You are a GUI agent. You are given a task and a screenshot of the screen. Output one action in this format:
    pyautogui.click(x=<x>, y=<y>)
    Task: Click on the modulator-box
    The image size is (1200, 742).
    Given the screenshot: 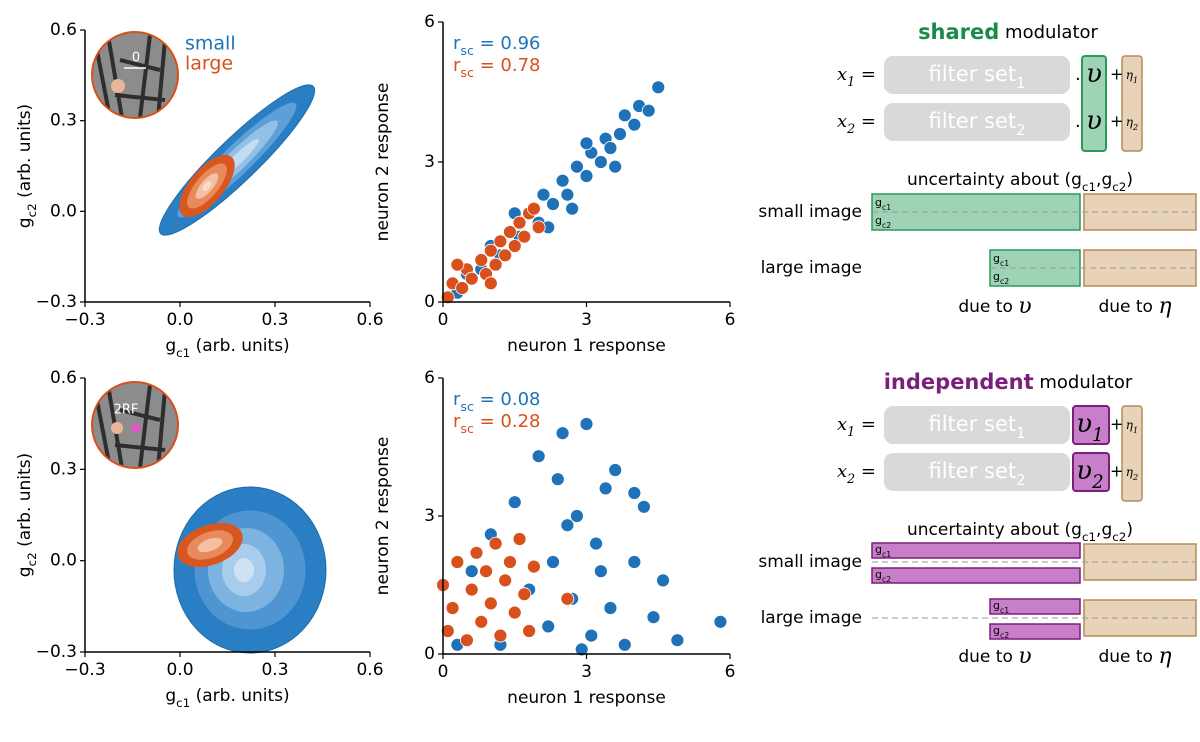 What is the action you would take?
    pyautogui.click(x=1091, y=472)
    